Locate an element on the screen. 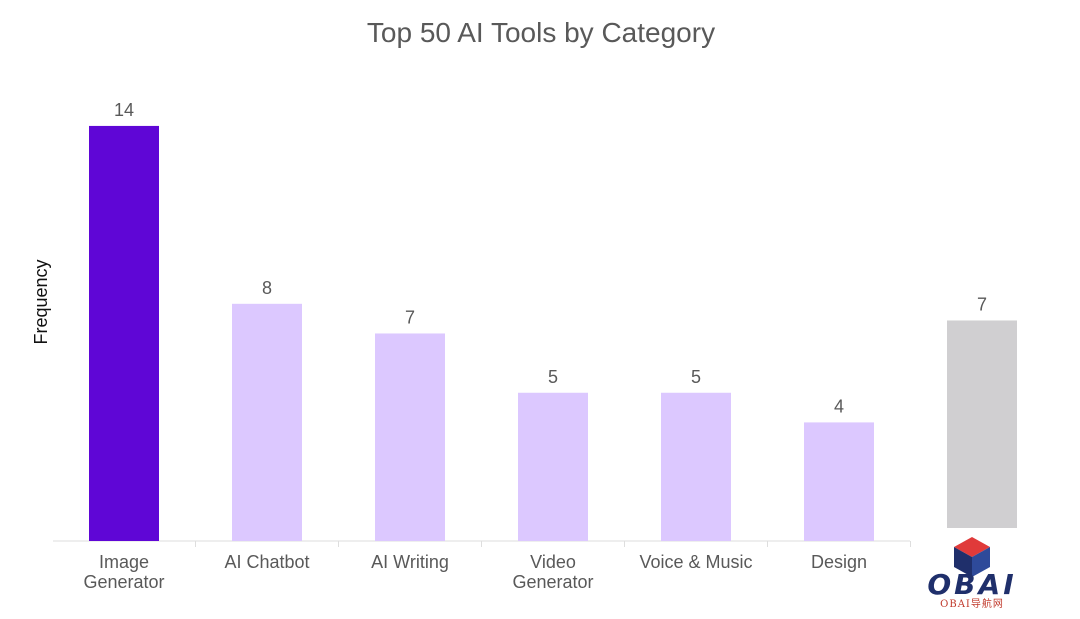 This screenshot has height=619, width=1080. x-tick-label-line: Design is located at coordinates (839, 562).